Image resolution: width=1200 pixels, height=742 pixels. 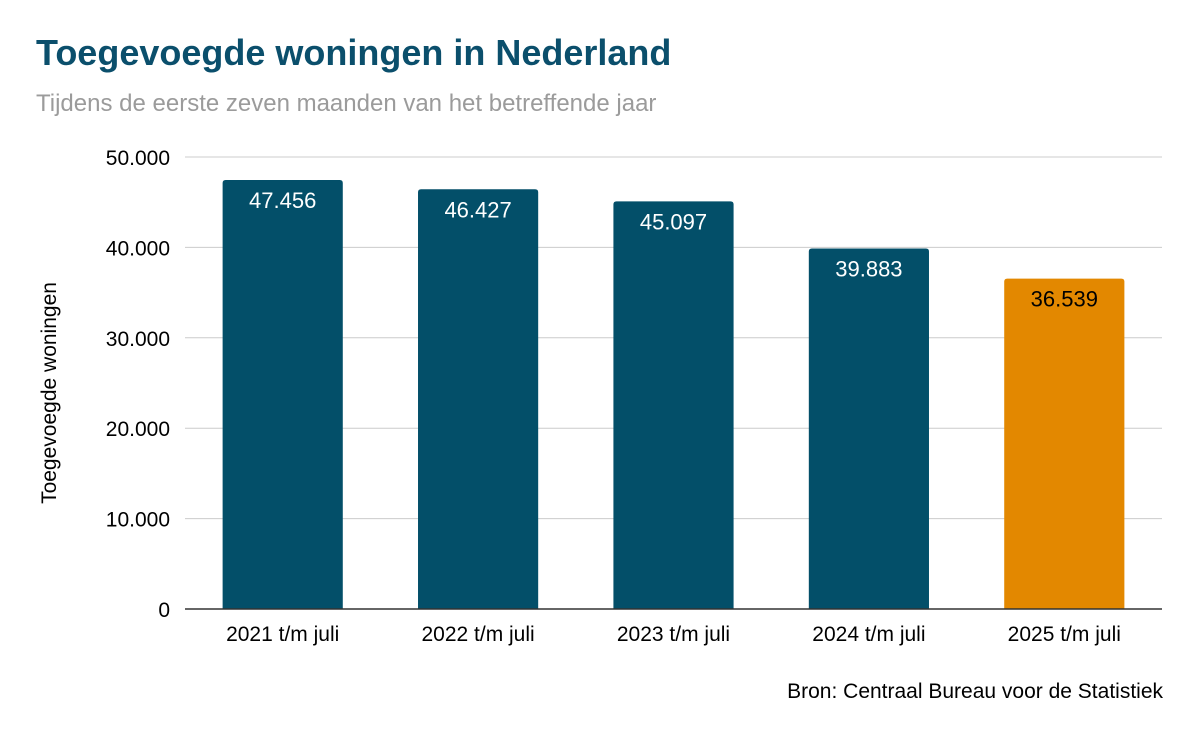 I want to click on y-tick-label: 30.000, so click(x=138, y=339).